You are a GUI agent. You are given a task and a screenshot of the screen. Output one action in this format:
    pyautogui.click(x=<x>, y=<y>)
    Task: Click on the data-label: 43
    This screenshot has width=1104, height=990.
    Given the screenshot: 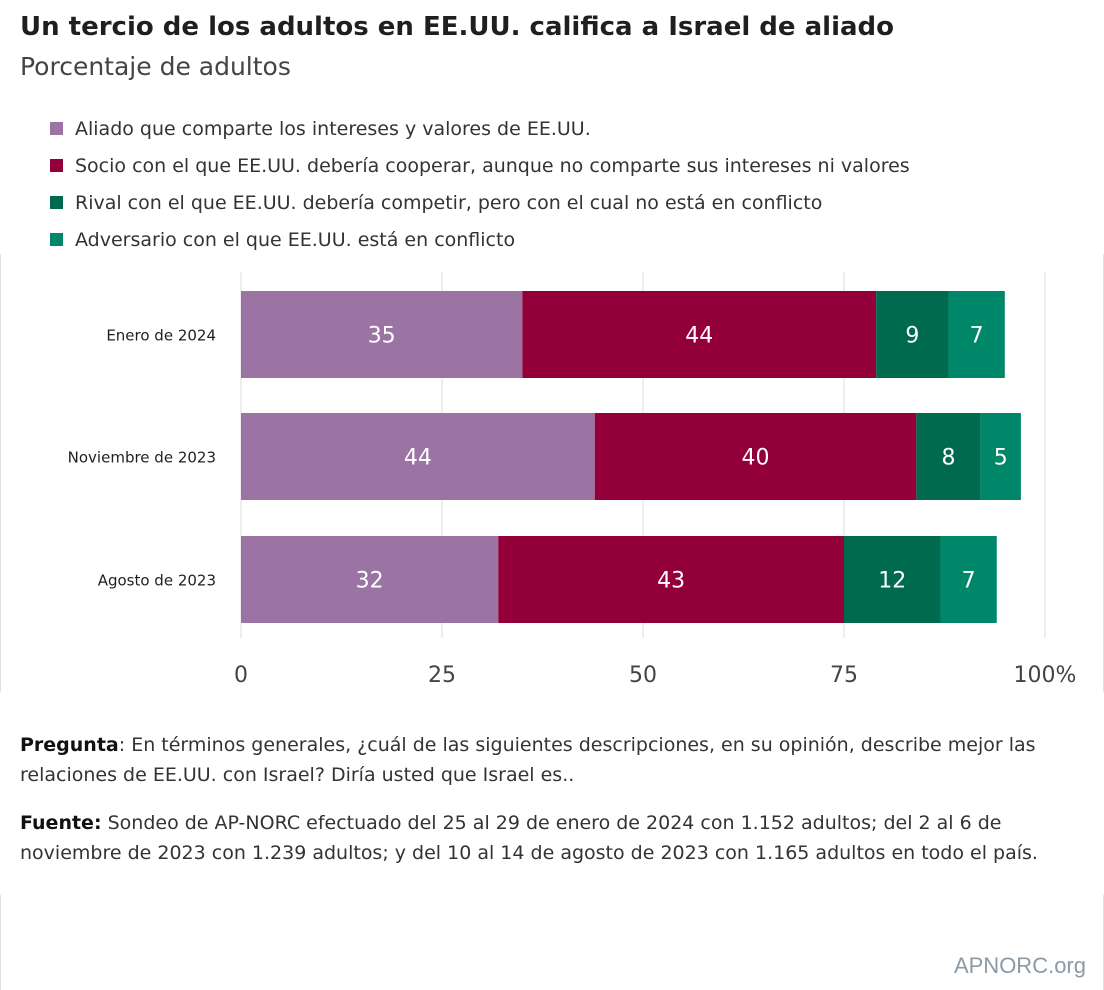 What is the action you would take?
    pyautogui.click(x=671, y=581)
    